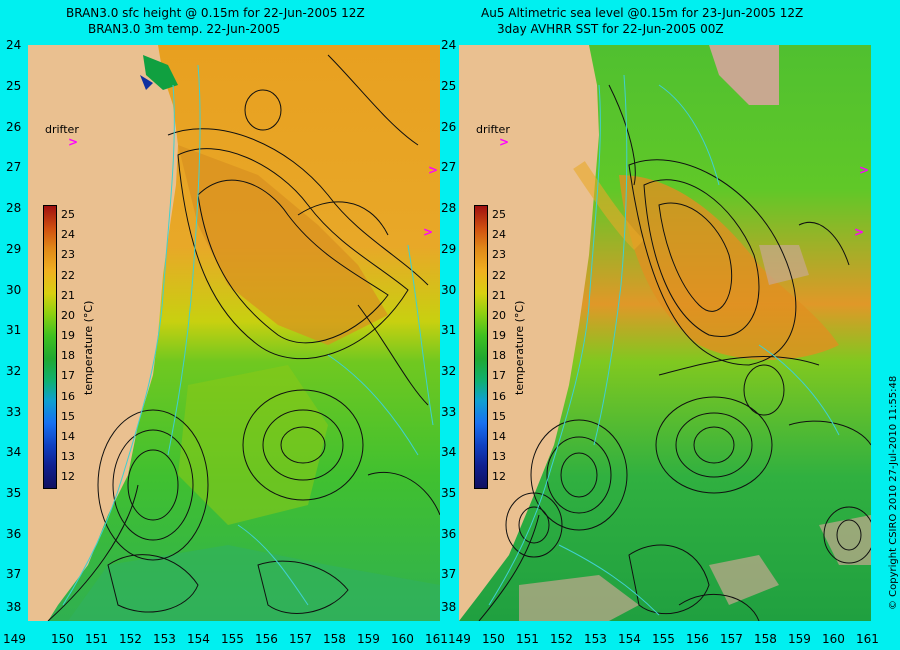 The height and width of the screenshot is (650, 900). Describe the element at coordinates (729, 267) in the screenshot. I see `right-warm-core` at that location.